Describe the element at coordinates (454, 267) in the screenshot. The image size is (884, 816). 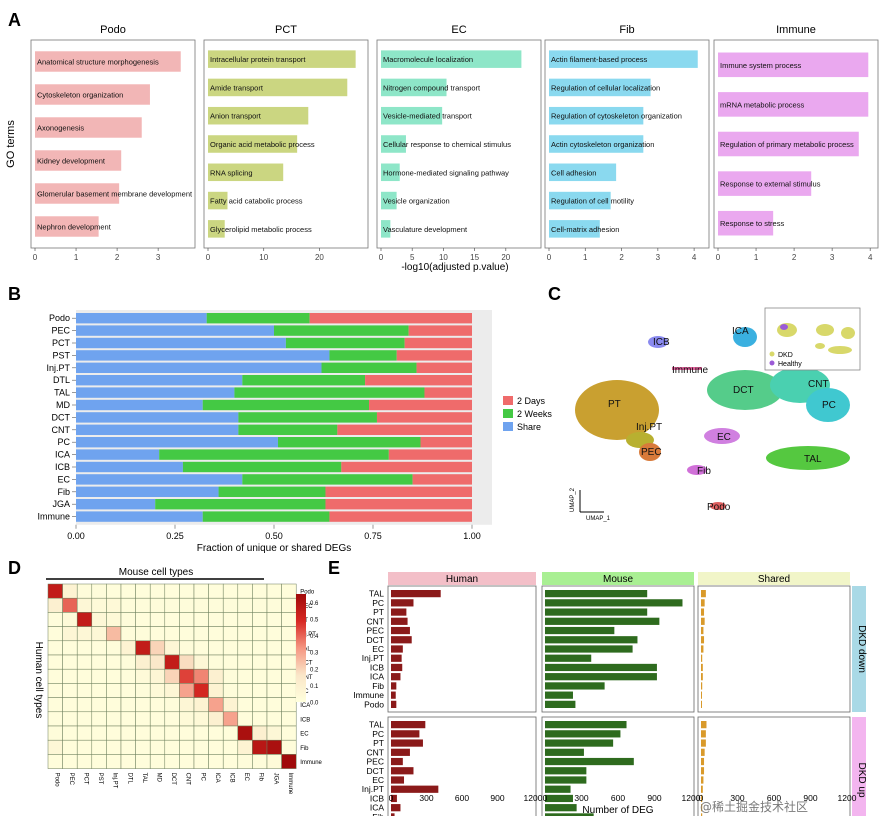
I see `xlabel-neglog10-p: -log10(adjusted p.value)` at that location.